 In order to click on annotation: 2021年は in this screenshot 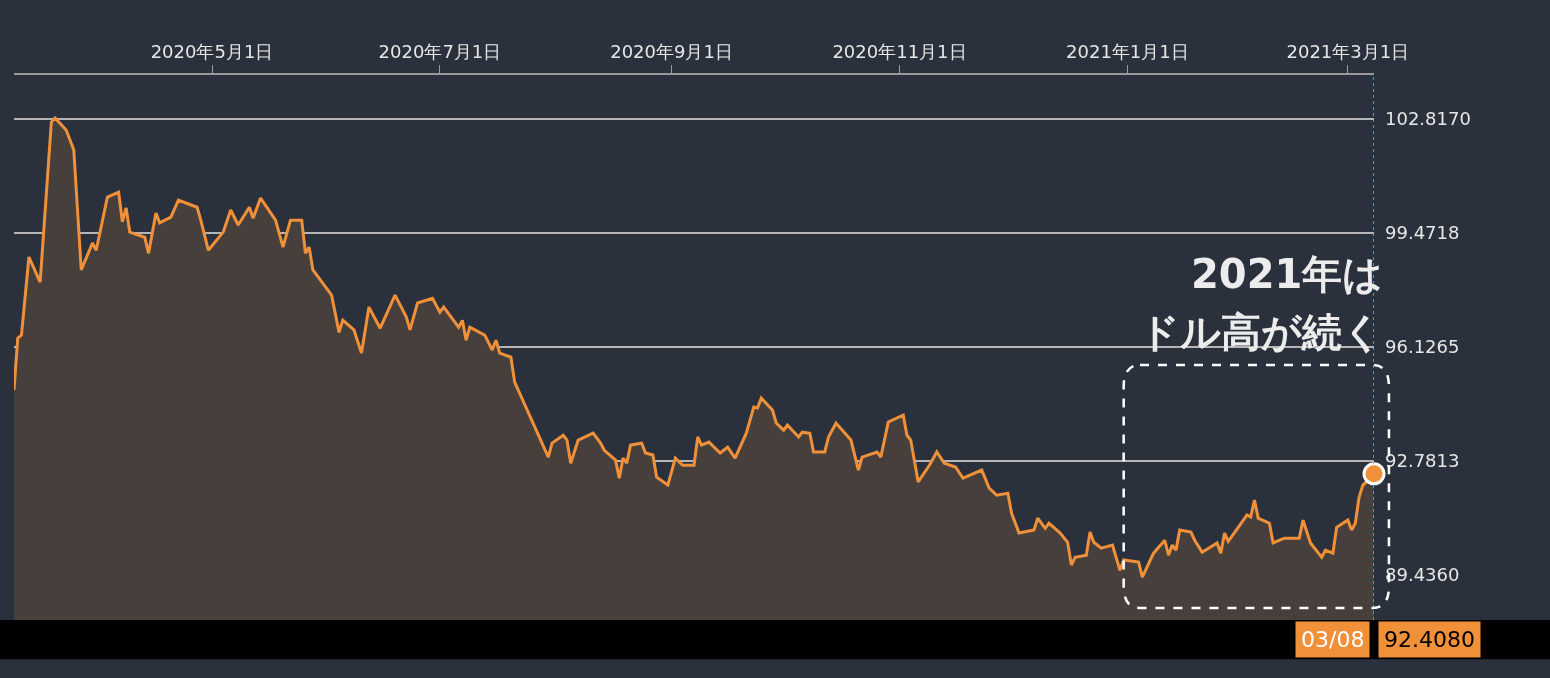, I will do `click(1287, 274)`.